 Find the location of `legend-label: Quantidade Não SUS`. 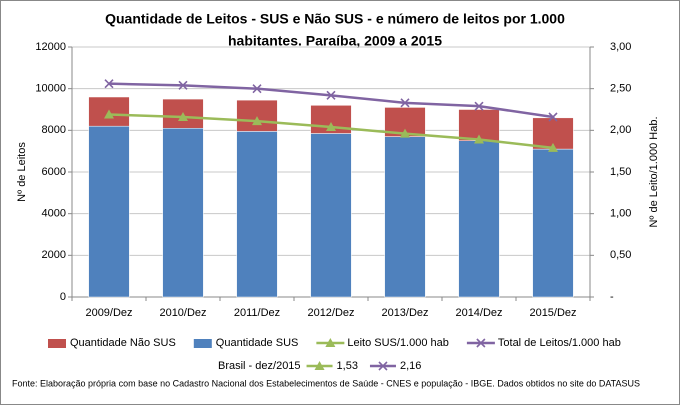

legend-label: Quantidade Não SUS is located at coordinates (123, 343).